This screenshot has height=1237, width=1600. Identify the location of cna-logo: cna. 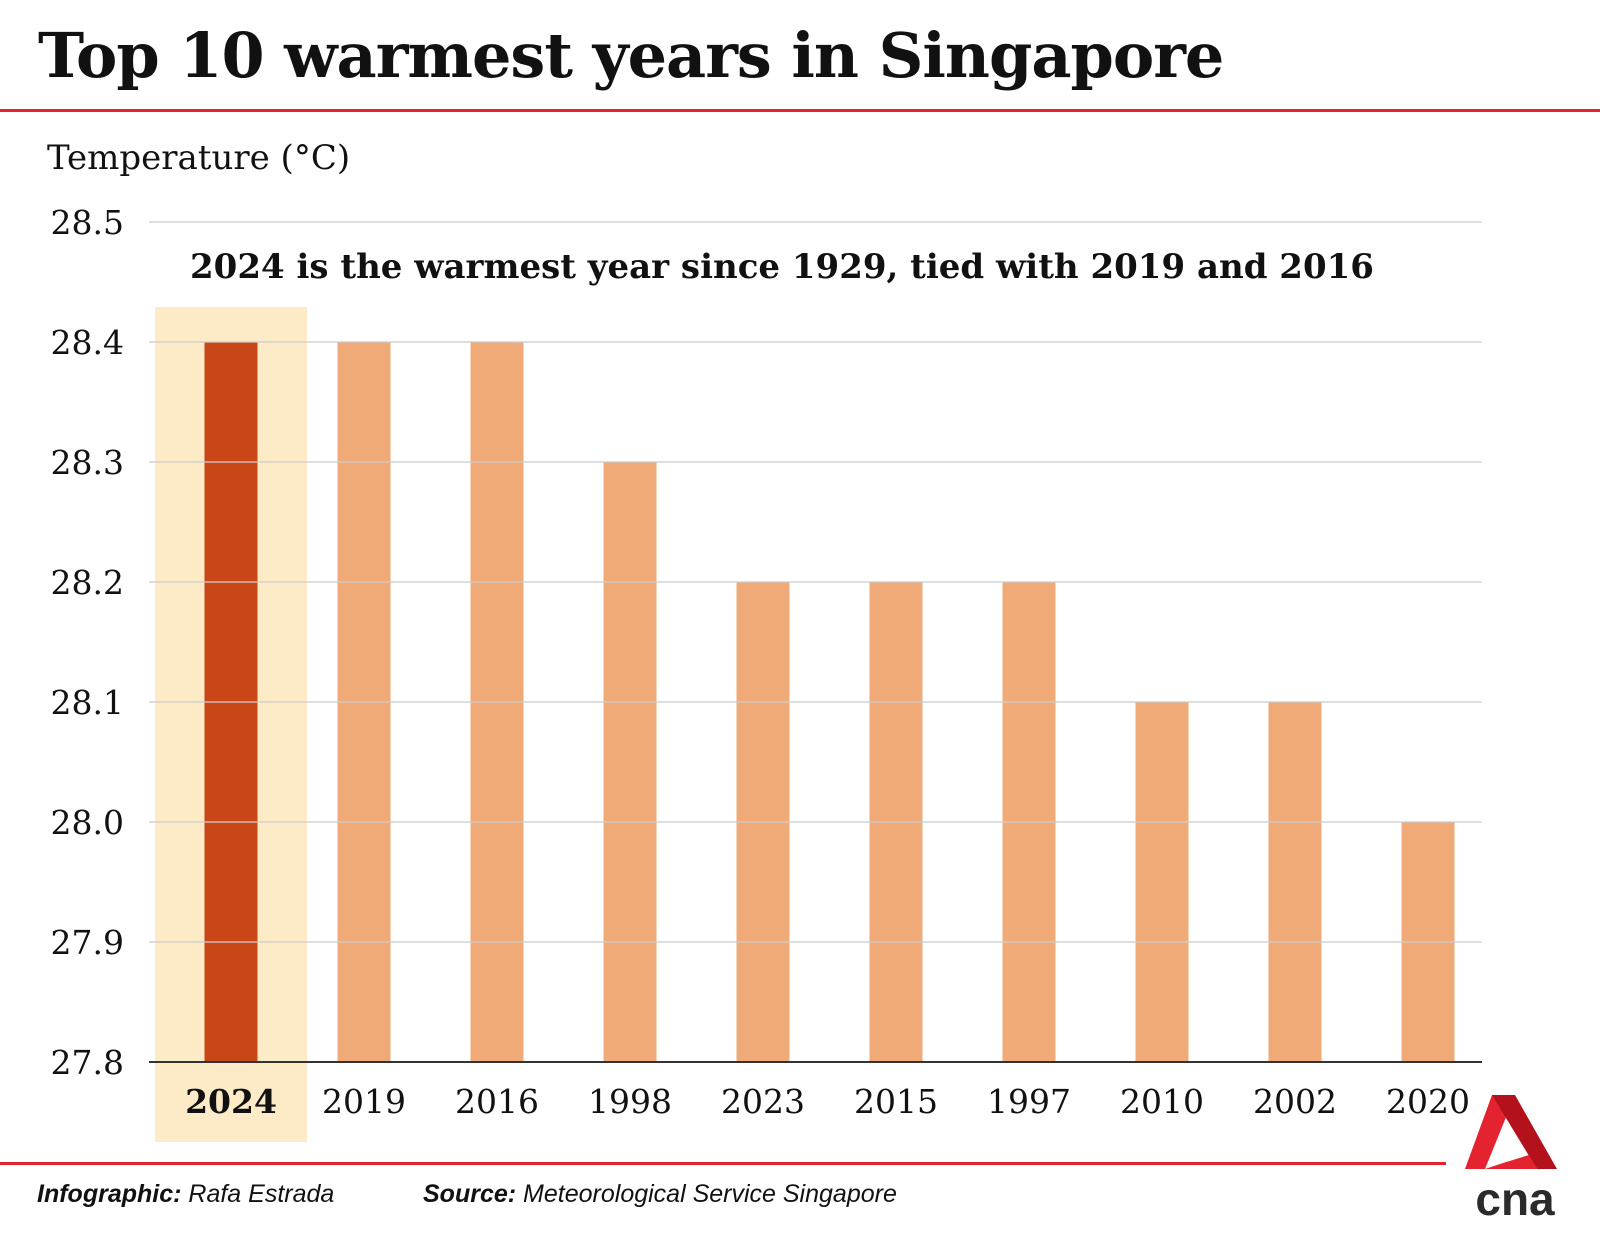
(1511, 1157).